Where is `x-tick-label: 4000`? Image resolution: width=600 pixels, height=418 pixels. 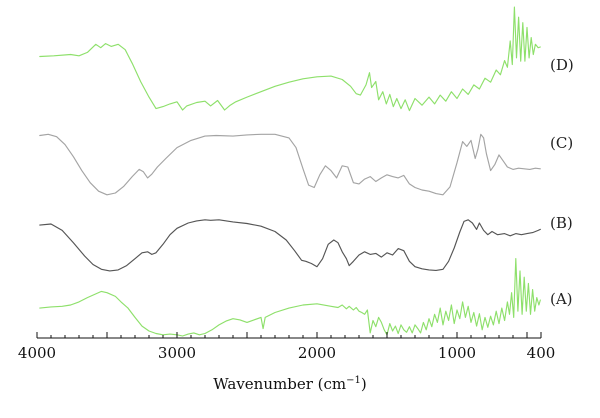
x-tick-label: 4000 is located at coordinates (37, 353).